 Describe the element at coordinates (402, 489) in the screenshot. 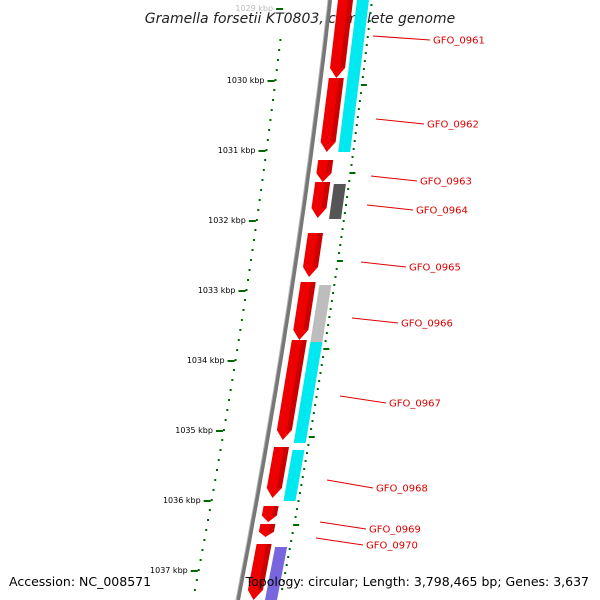

I see `gene-label: GFO_0968` at that location.